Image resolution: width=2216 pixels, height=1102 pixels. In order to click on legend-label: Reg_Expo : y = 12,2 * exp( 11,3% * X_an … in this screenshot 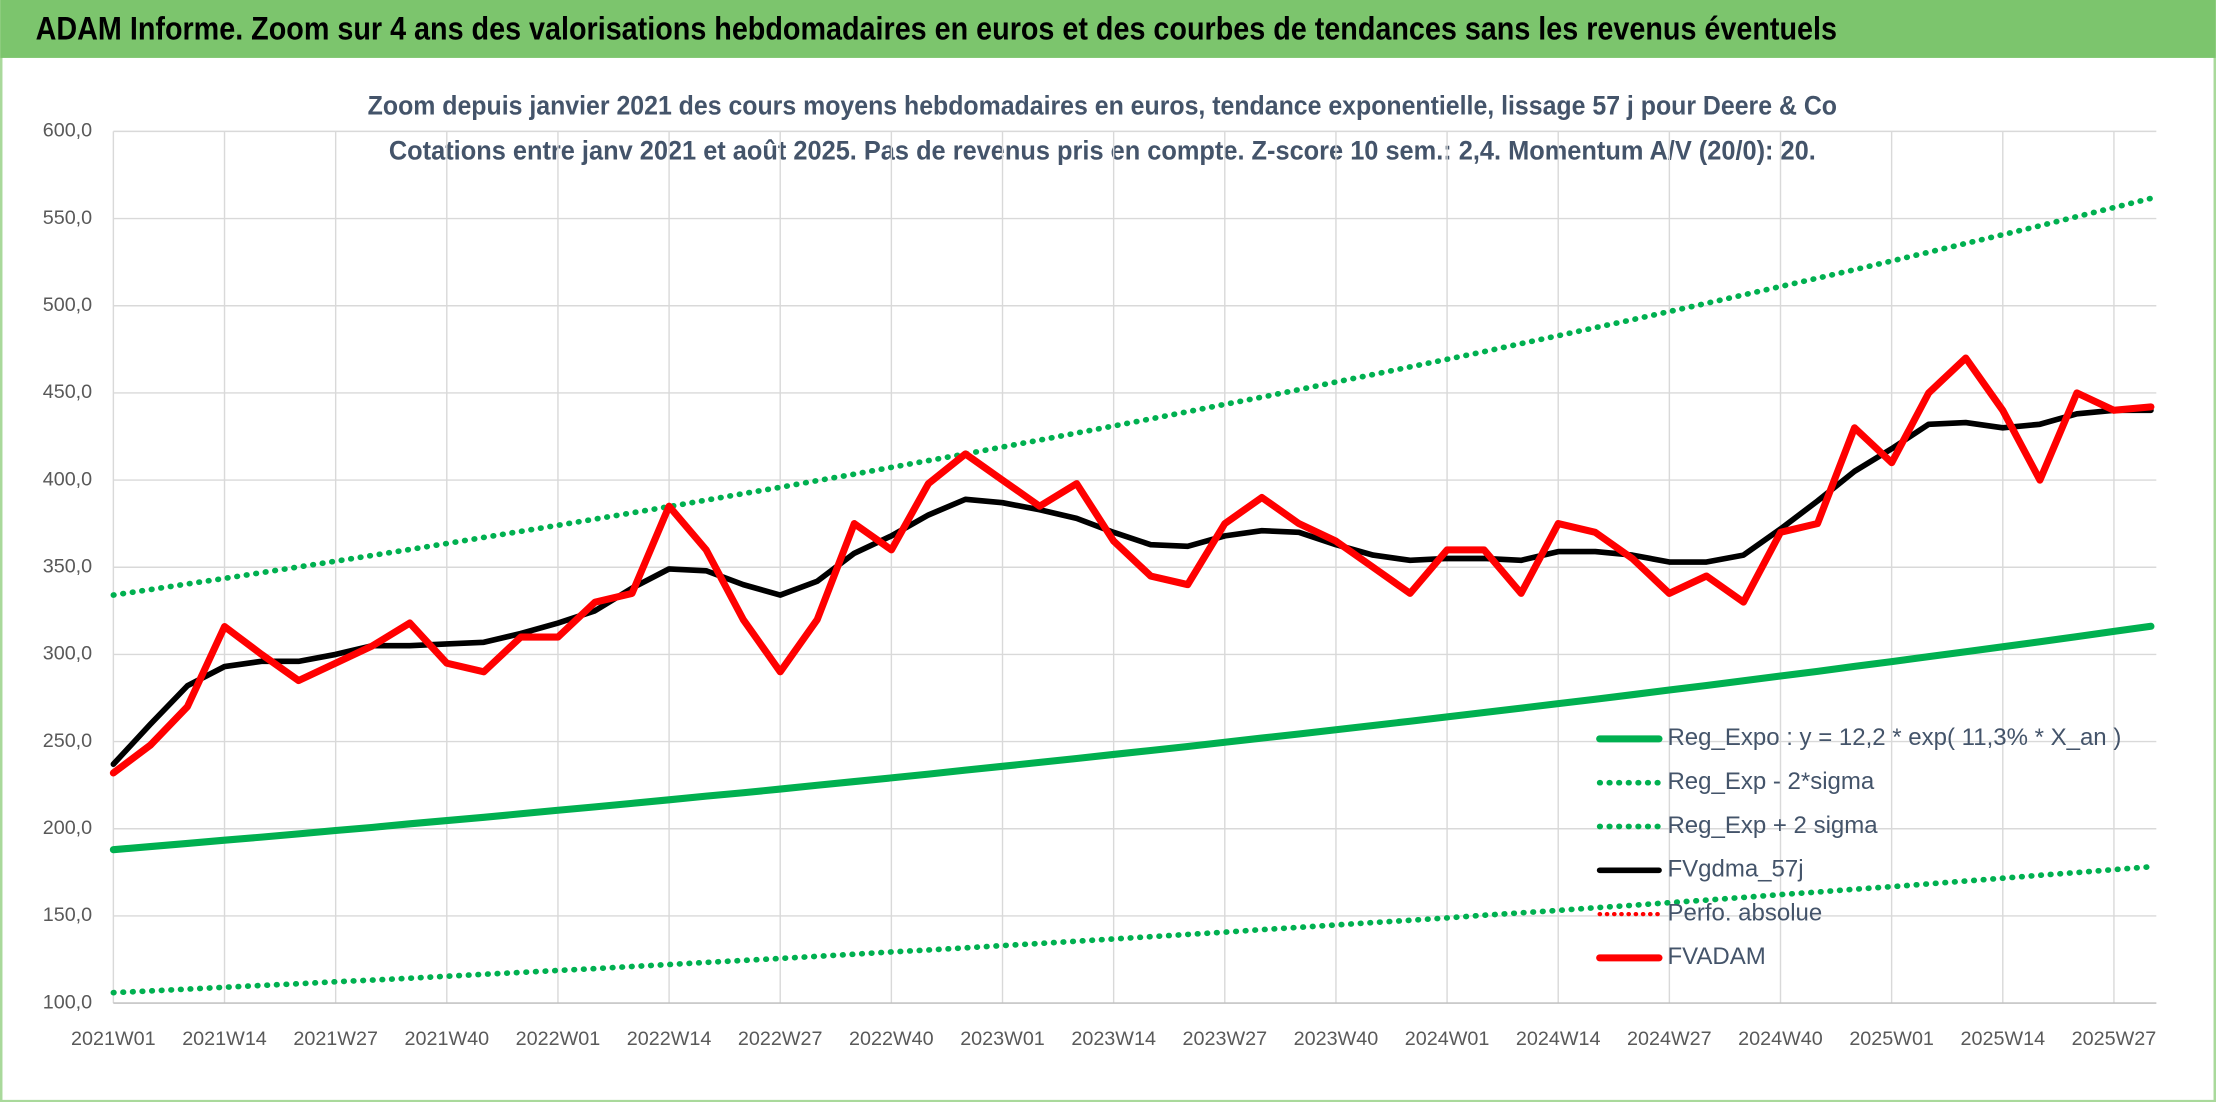, I will do `click(1894, 737)`.